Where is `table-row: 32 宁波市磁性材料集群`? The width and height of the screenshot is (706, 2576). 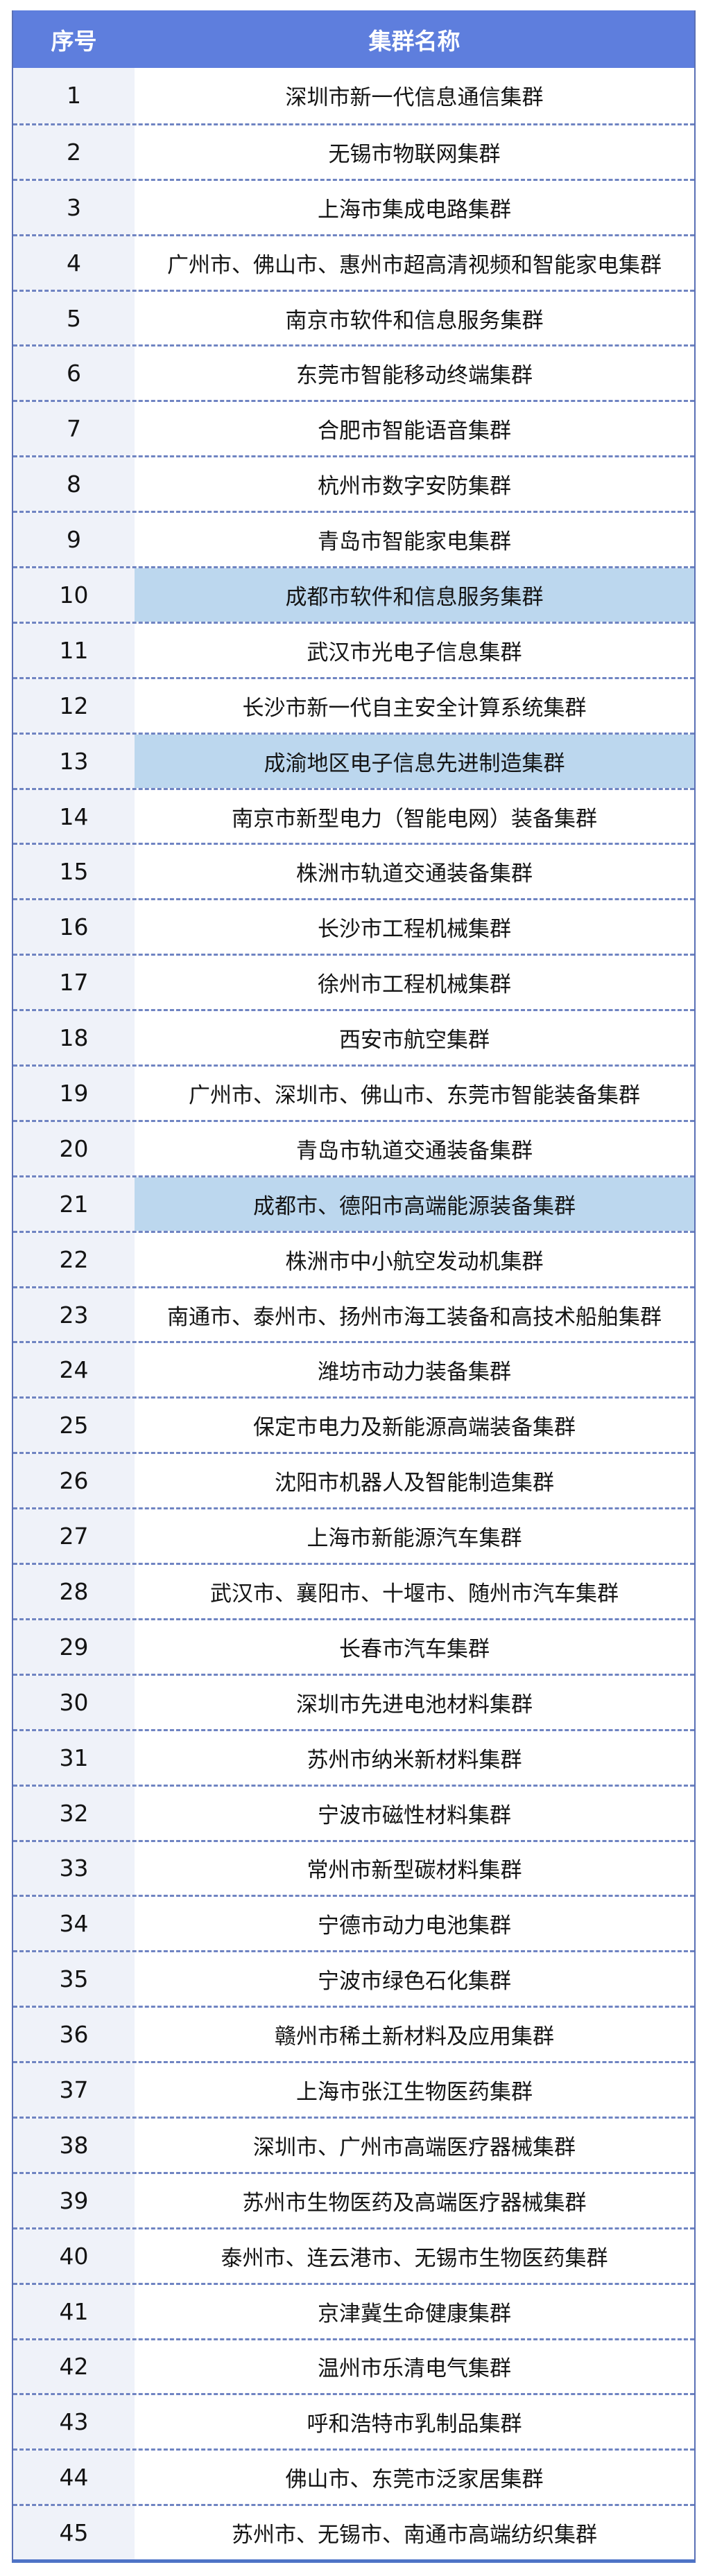
table-row: 32 宁波市磁性材料集群 is located at coordinates (353, 1812).